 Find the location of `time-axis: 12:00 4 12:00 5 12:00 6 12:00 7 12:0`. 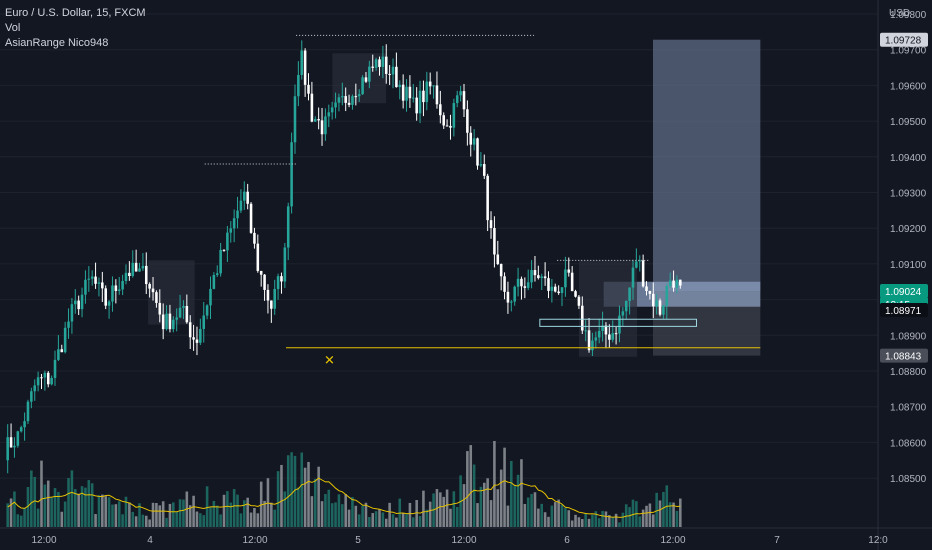

time-axis: 12:00 4 12:00 5 12:00 6 12:00 7 12:0 is located at coordinates (466, 536).